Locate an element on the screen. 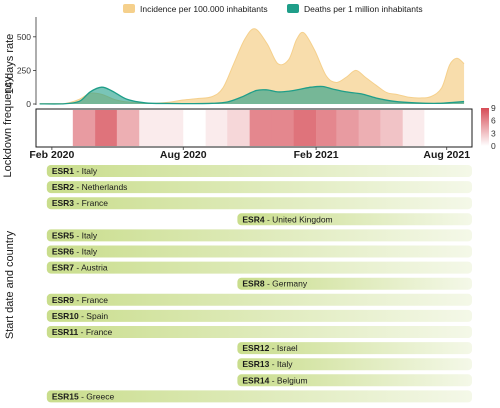  study-country: - United Kingdom is located at coordinates (299, 219).